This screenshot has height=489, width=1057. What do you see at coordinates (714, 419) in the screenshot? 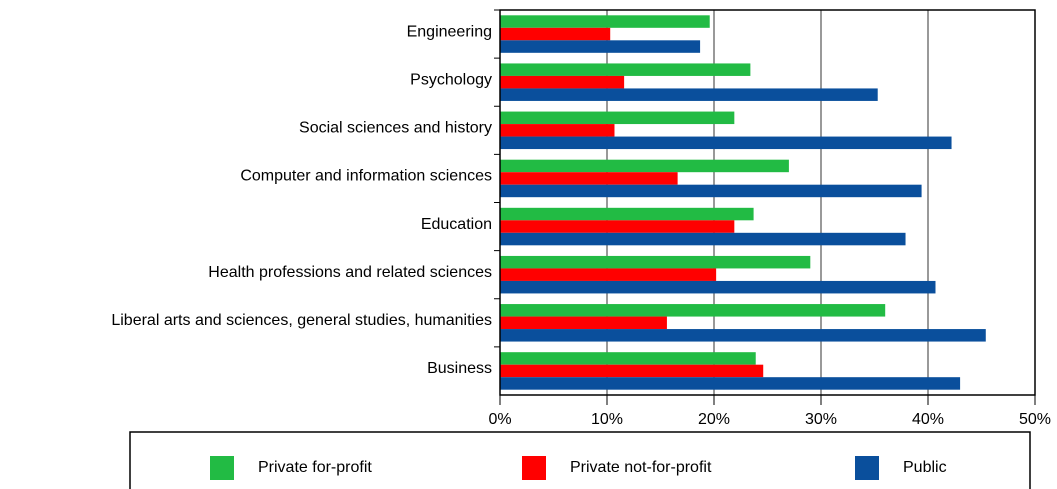
I see `x-tick-label: 20%` at bounding box center [714, 419].